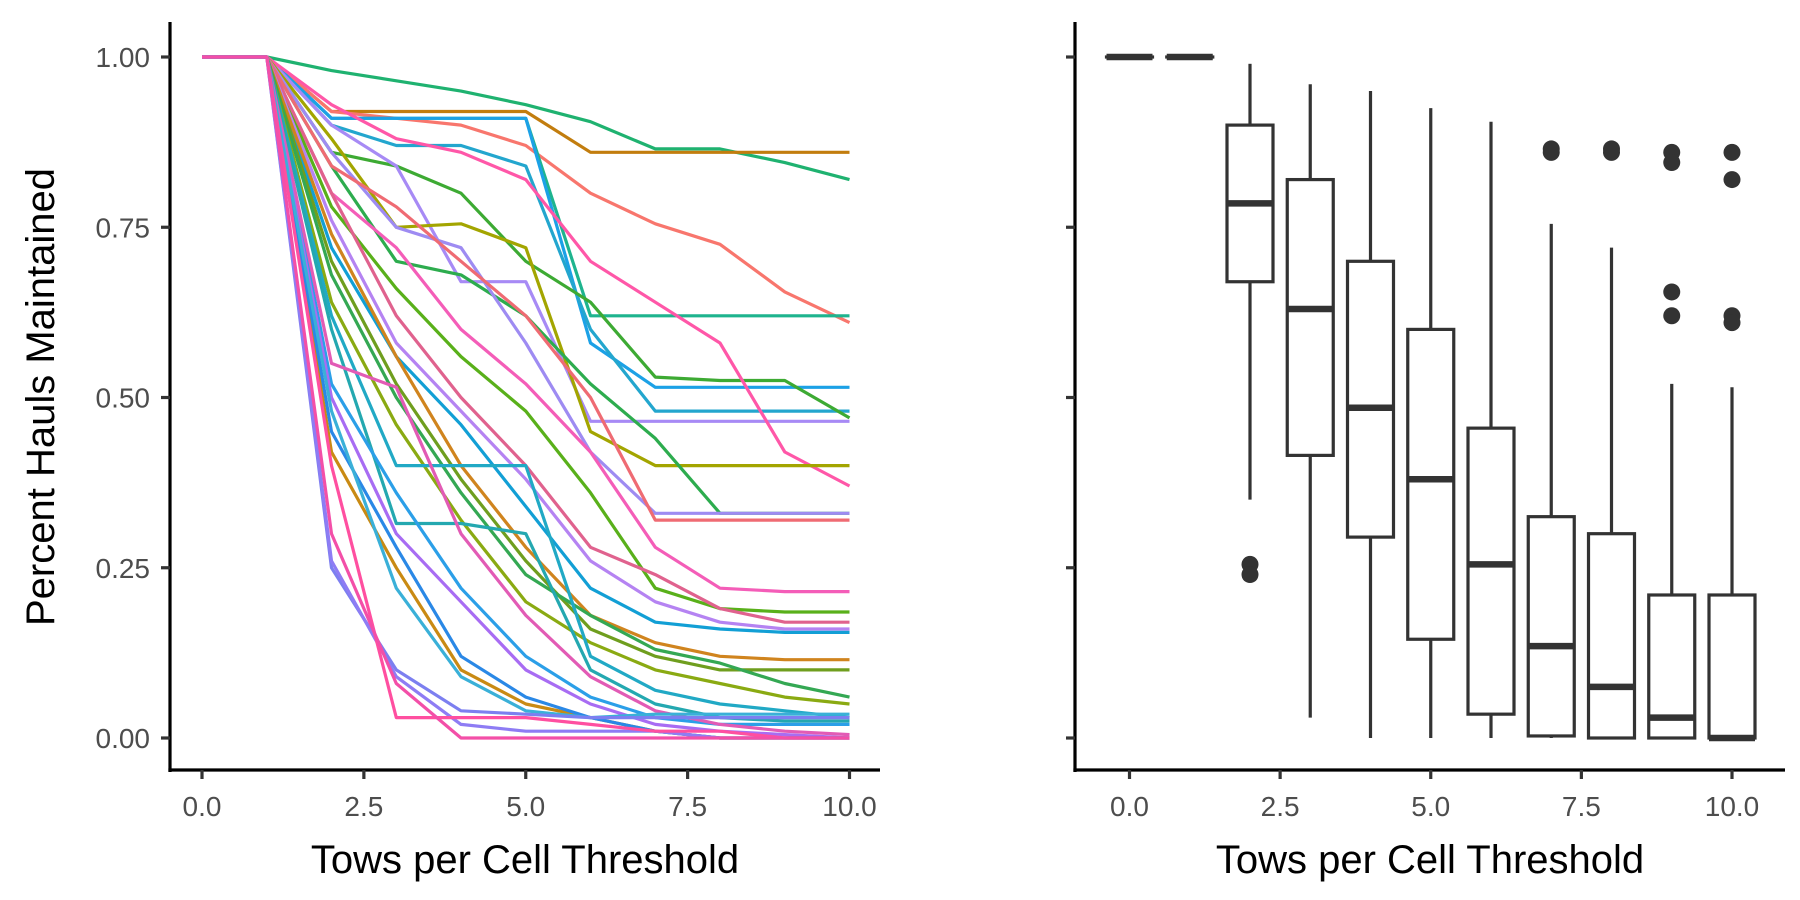 The width and height of the screenshot is (1800, 900). Describe the element at coordinates (123, 738) in the screenshot. I see `y-tick-label: 0.00` at that location.